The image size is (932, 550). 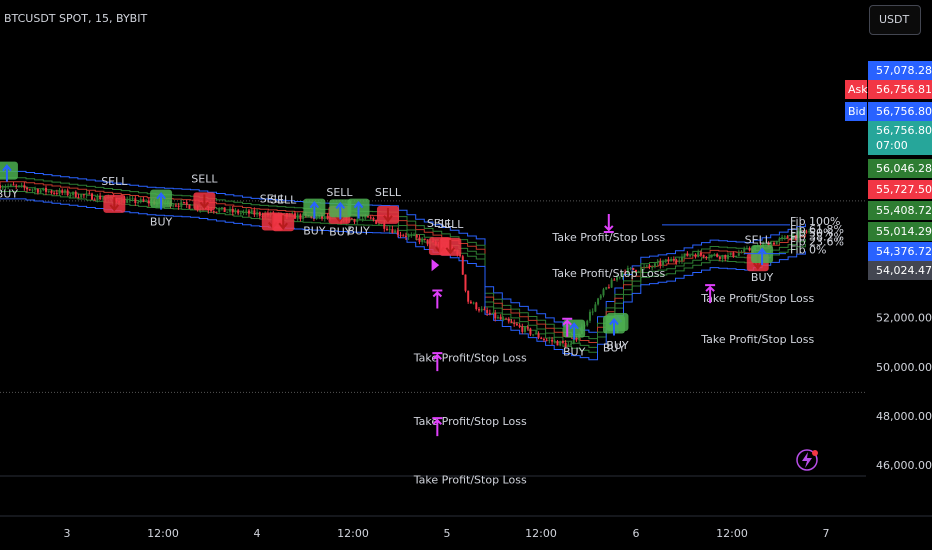 I want to click on price-tick-label: 48,000.00, so click(x=904, y=416).